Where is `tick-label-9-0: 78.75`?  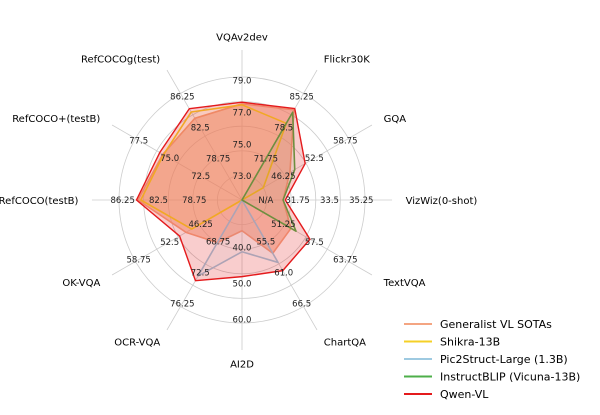
tick-label-9-0: 78.75 is located at coordinates (194, 201).